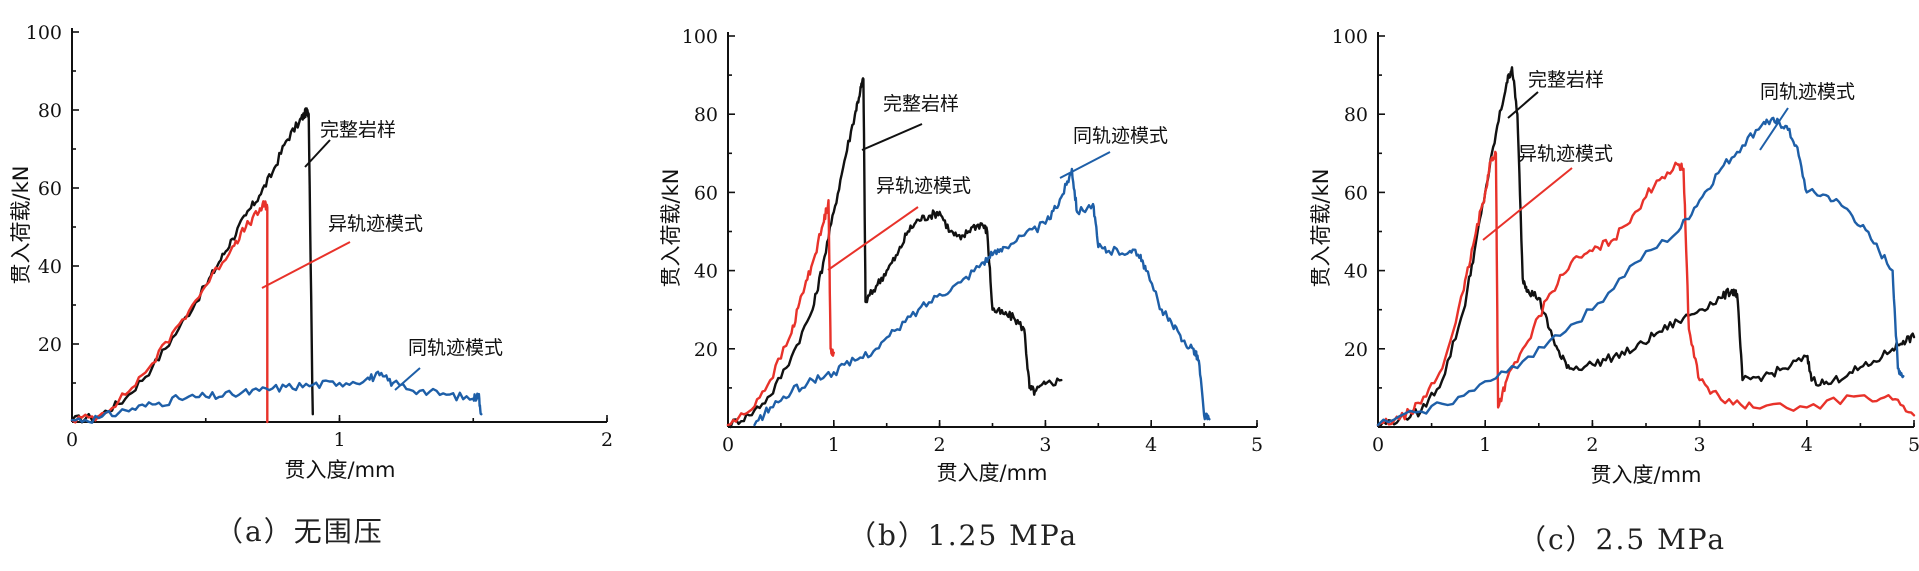 The height and width of the screenshot is (571, 1919). What do you see at coordinates (50, 267) in the screenshot?
I see `y-tick-label-a: 40` at bounding box center [50, 267].